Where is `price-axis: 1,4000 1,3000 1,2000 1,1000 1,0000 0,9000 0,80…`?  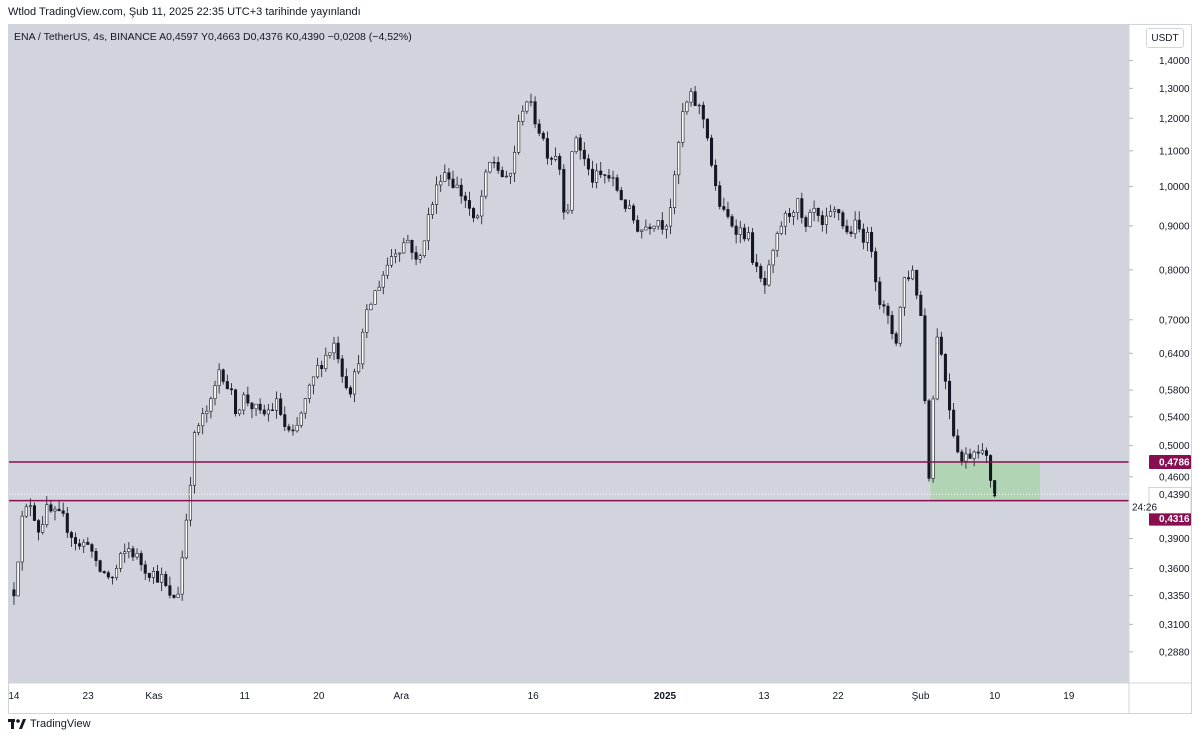 price-axis: 1,4000 1,3000 1,2000 1,1000 1,0000 0,9000 0,80… is located at coordinates (1159, 357).